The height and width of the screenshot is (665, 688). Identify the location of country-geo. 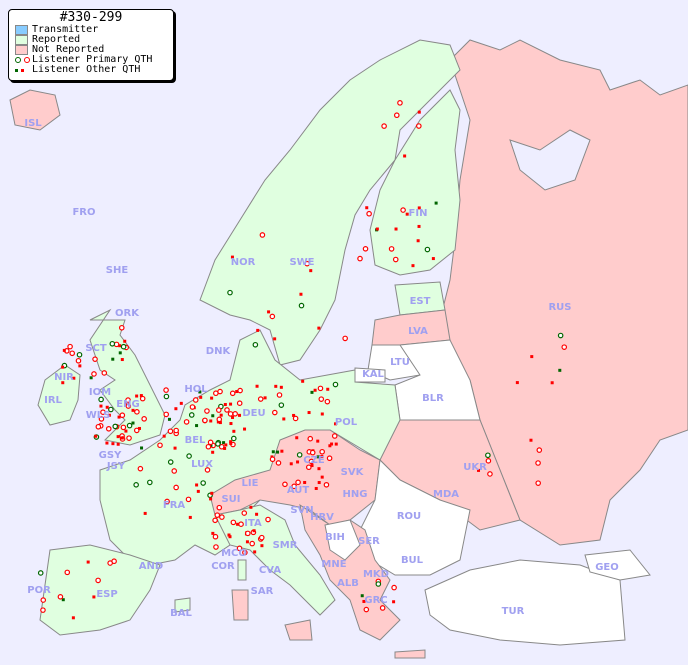
(617, 565).